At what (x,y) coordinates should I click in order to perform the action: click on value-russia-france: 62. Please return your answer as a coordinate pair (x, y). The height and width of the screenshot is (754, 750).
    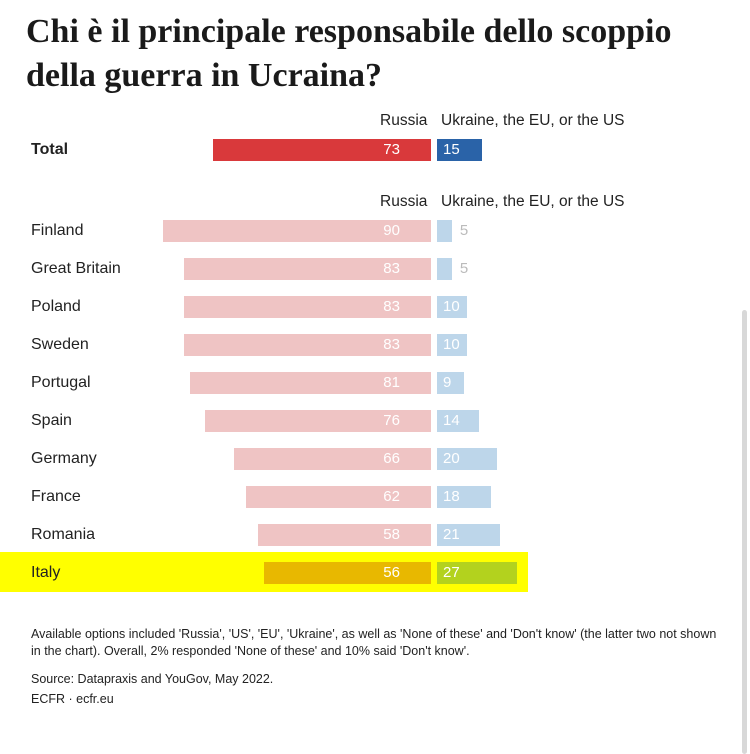
    Looking at the image, I should click on (391, 496).